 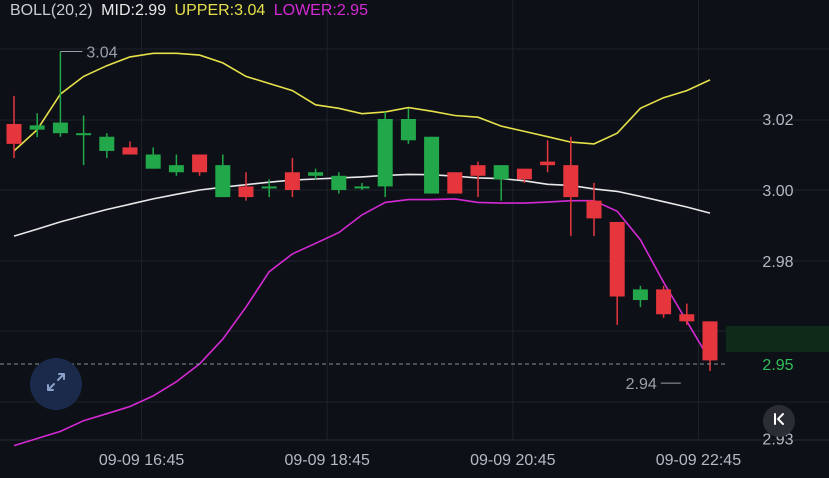 I want to click on x-tick-label: 09-09 16:45, so click(x=142, y=460).